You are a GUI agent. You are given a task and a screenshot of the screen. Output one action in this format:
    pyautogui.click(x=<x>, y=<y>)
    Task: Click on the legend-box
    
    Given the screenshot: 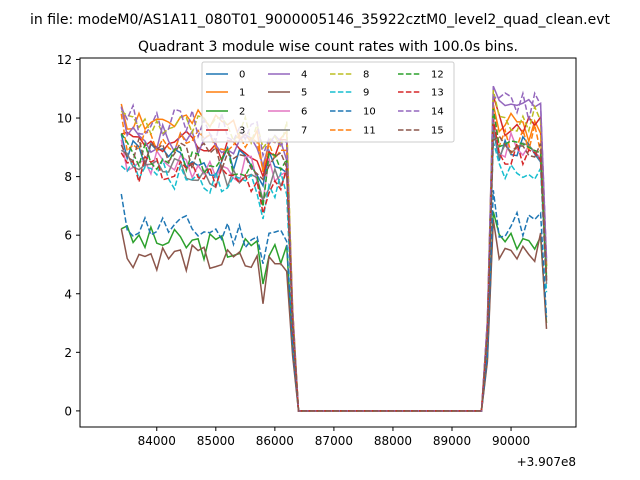 What is the action you would take?
    pyautogui.click(x=328, y=102)
    